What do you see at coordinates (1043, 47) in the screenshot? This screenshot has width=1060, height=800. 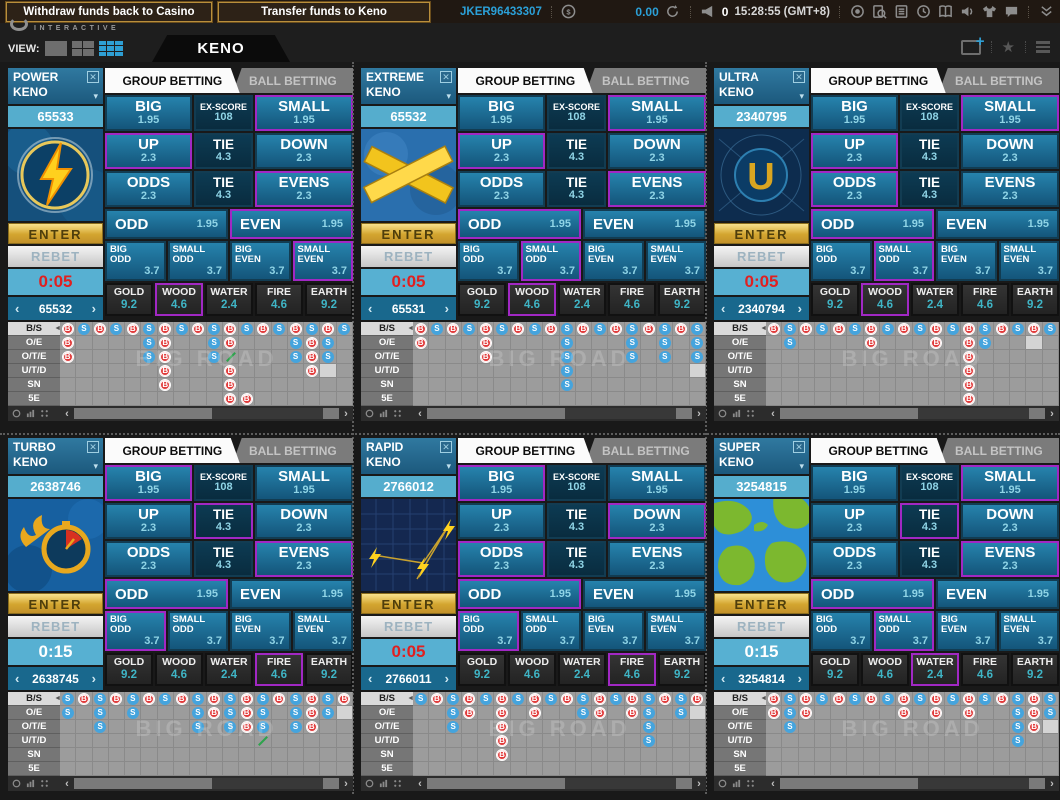 I see `menu-list-icon` at bounding box center [1043, 47].